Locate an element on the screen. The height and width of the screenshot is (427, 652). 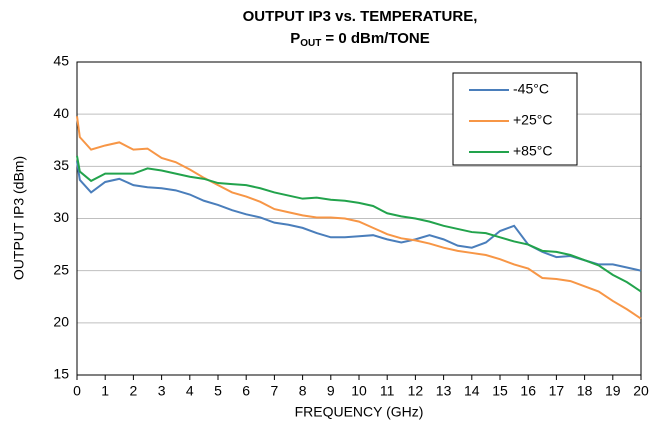
chart-title: OUTPUT IP3 vs. TEMPERATURE, is located at coordinates (360, 16).